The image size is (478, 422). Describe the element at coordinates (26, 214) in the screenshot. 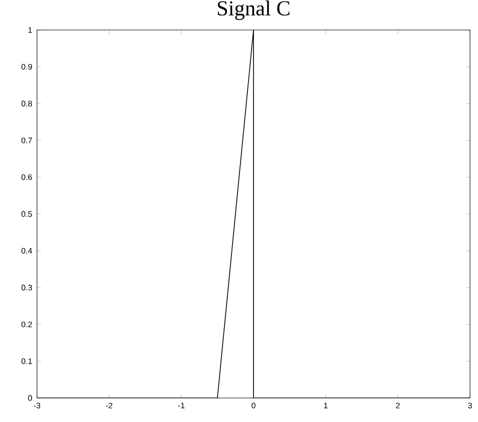

I see `y-tick-label: 0.5` at that location.